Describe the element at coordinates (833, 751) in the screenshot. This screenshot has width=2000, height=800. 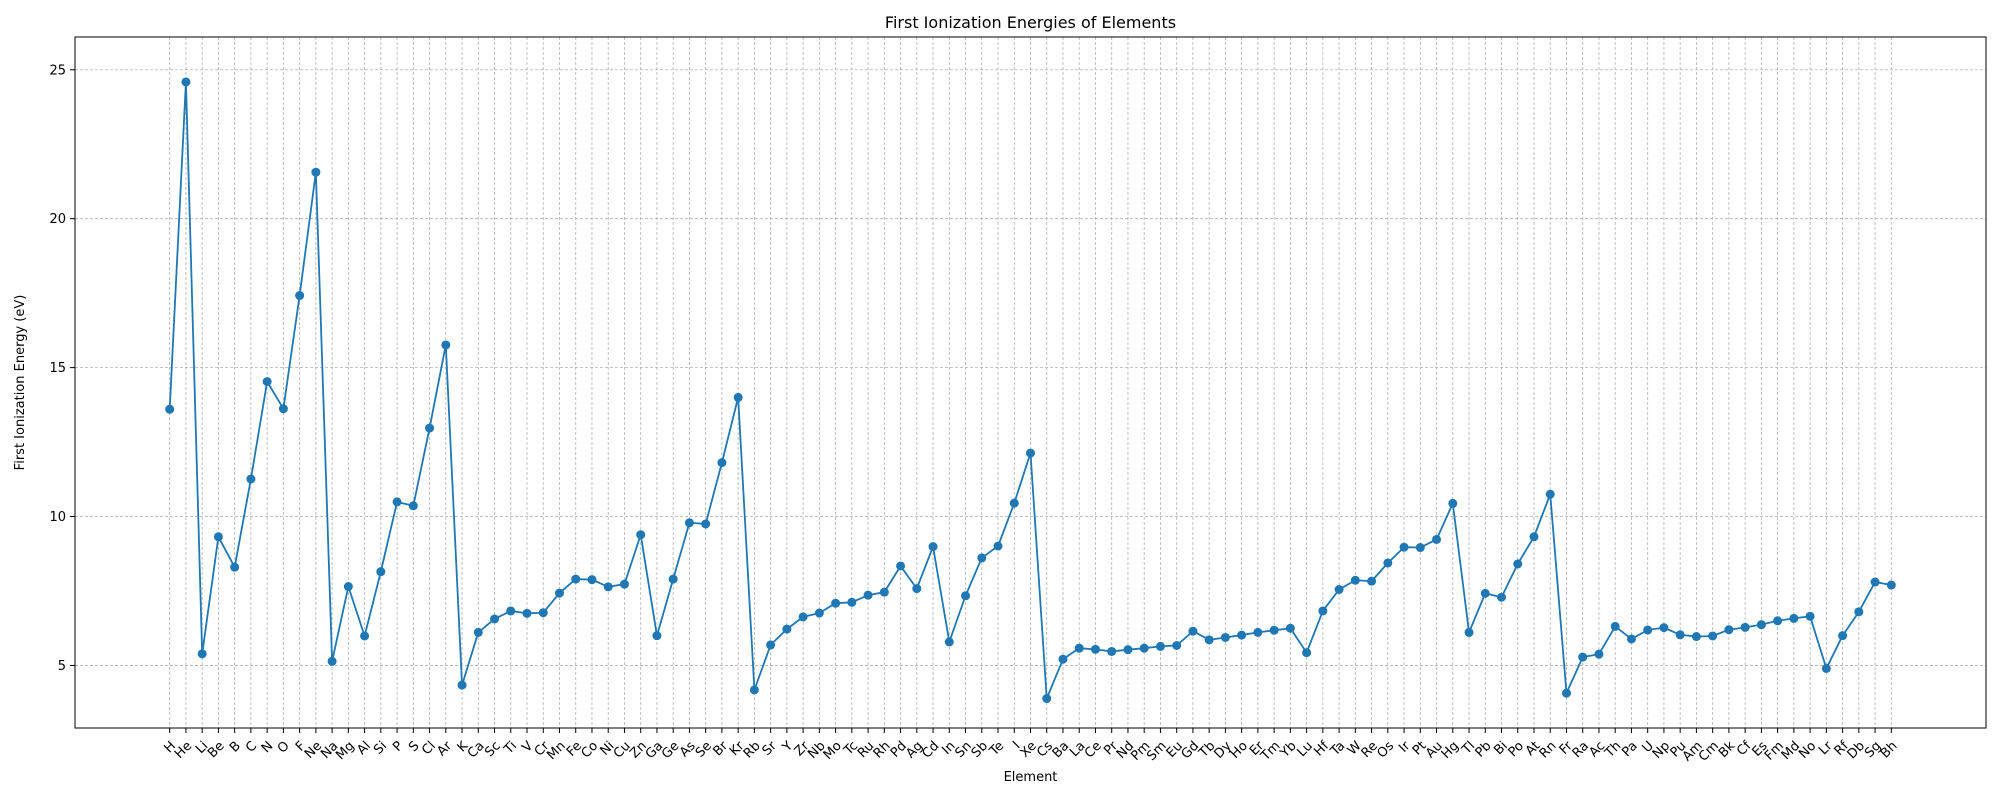
I see `x-tick-label: Mo` at that location.